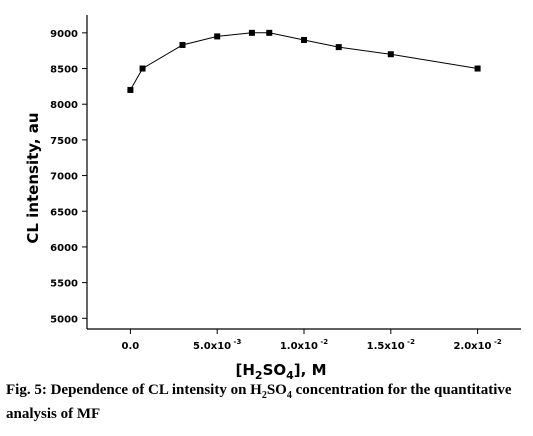 This screenshot has height=436, width=533. I want to click on y-tick-label: 5500, so click(64, 284).